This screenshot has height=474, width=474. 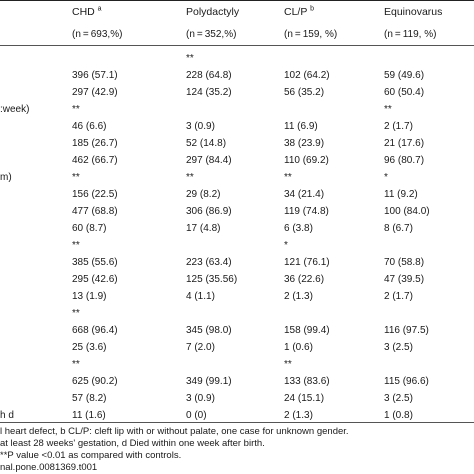 I want to click on table-cell: 47 (39.5), so click(x=404, y=279).